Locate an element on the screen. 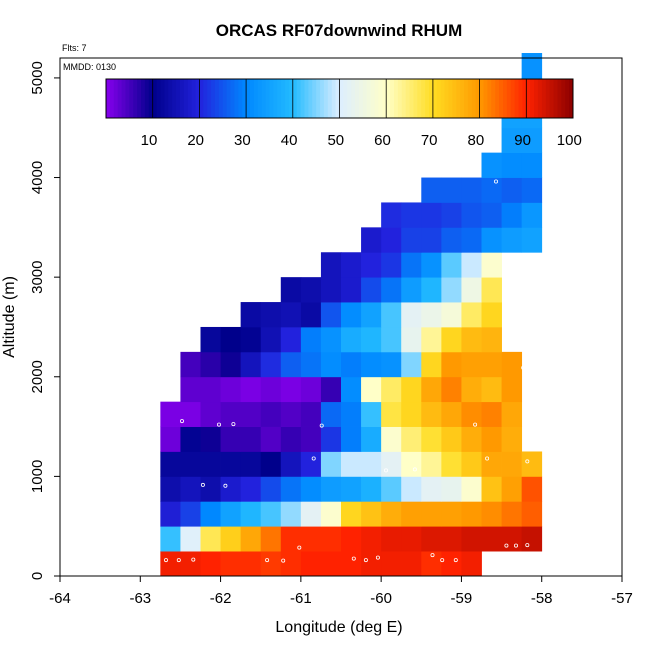 This screenshot has width=650, height=650. date-label: MMDD: 0130 is located at coordinates (89, 67).